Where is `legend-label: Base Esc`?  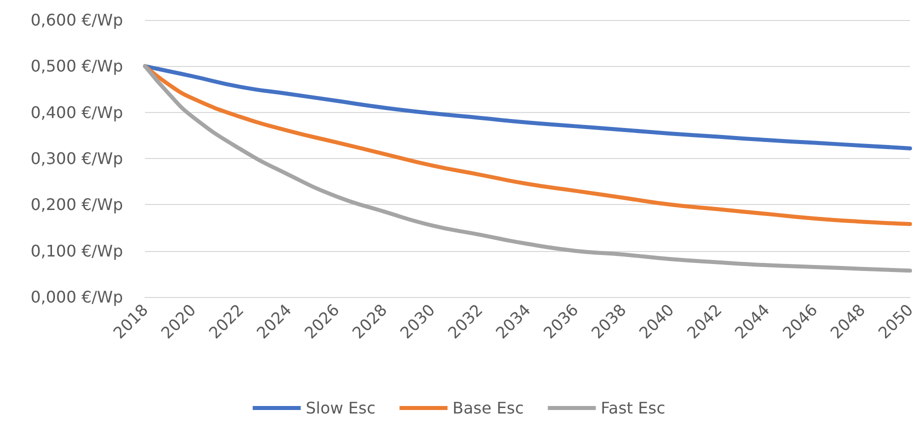
legend-label: Base Esc is located at coordinates (488, 408).